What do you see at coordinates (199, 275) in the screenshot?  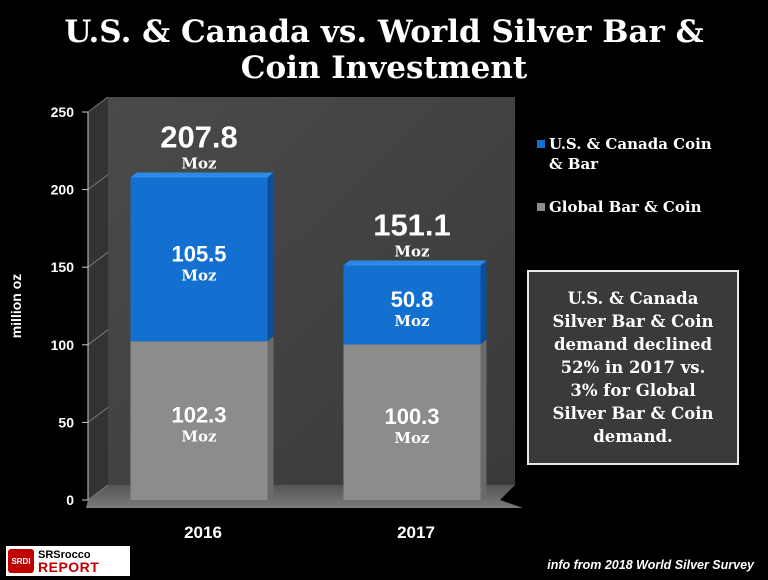 I see `unit-label-2016-1: Moz` at bounding box center [199, 275].